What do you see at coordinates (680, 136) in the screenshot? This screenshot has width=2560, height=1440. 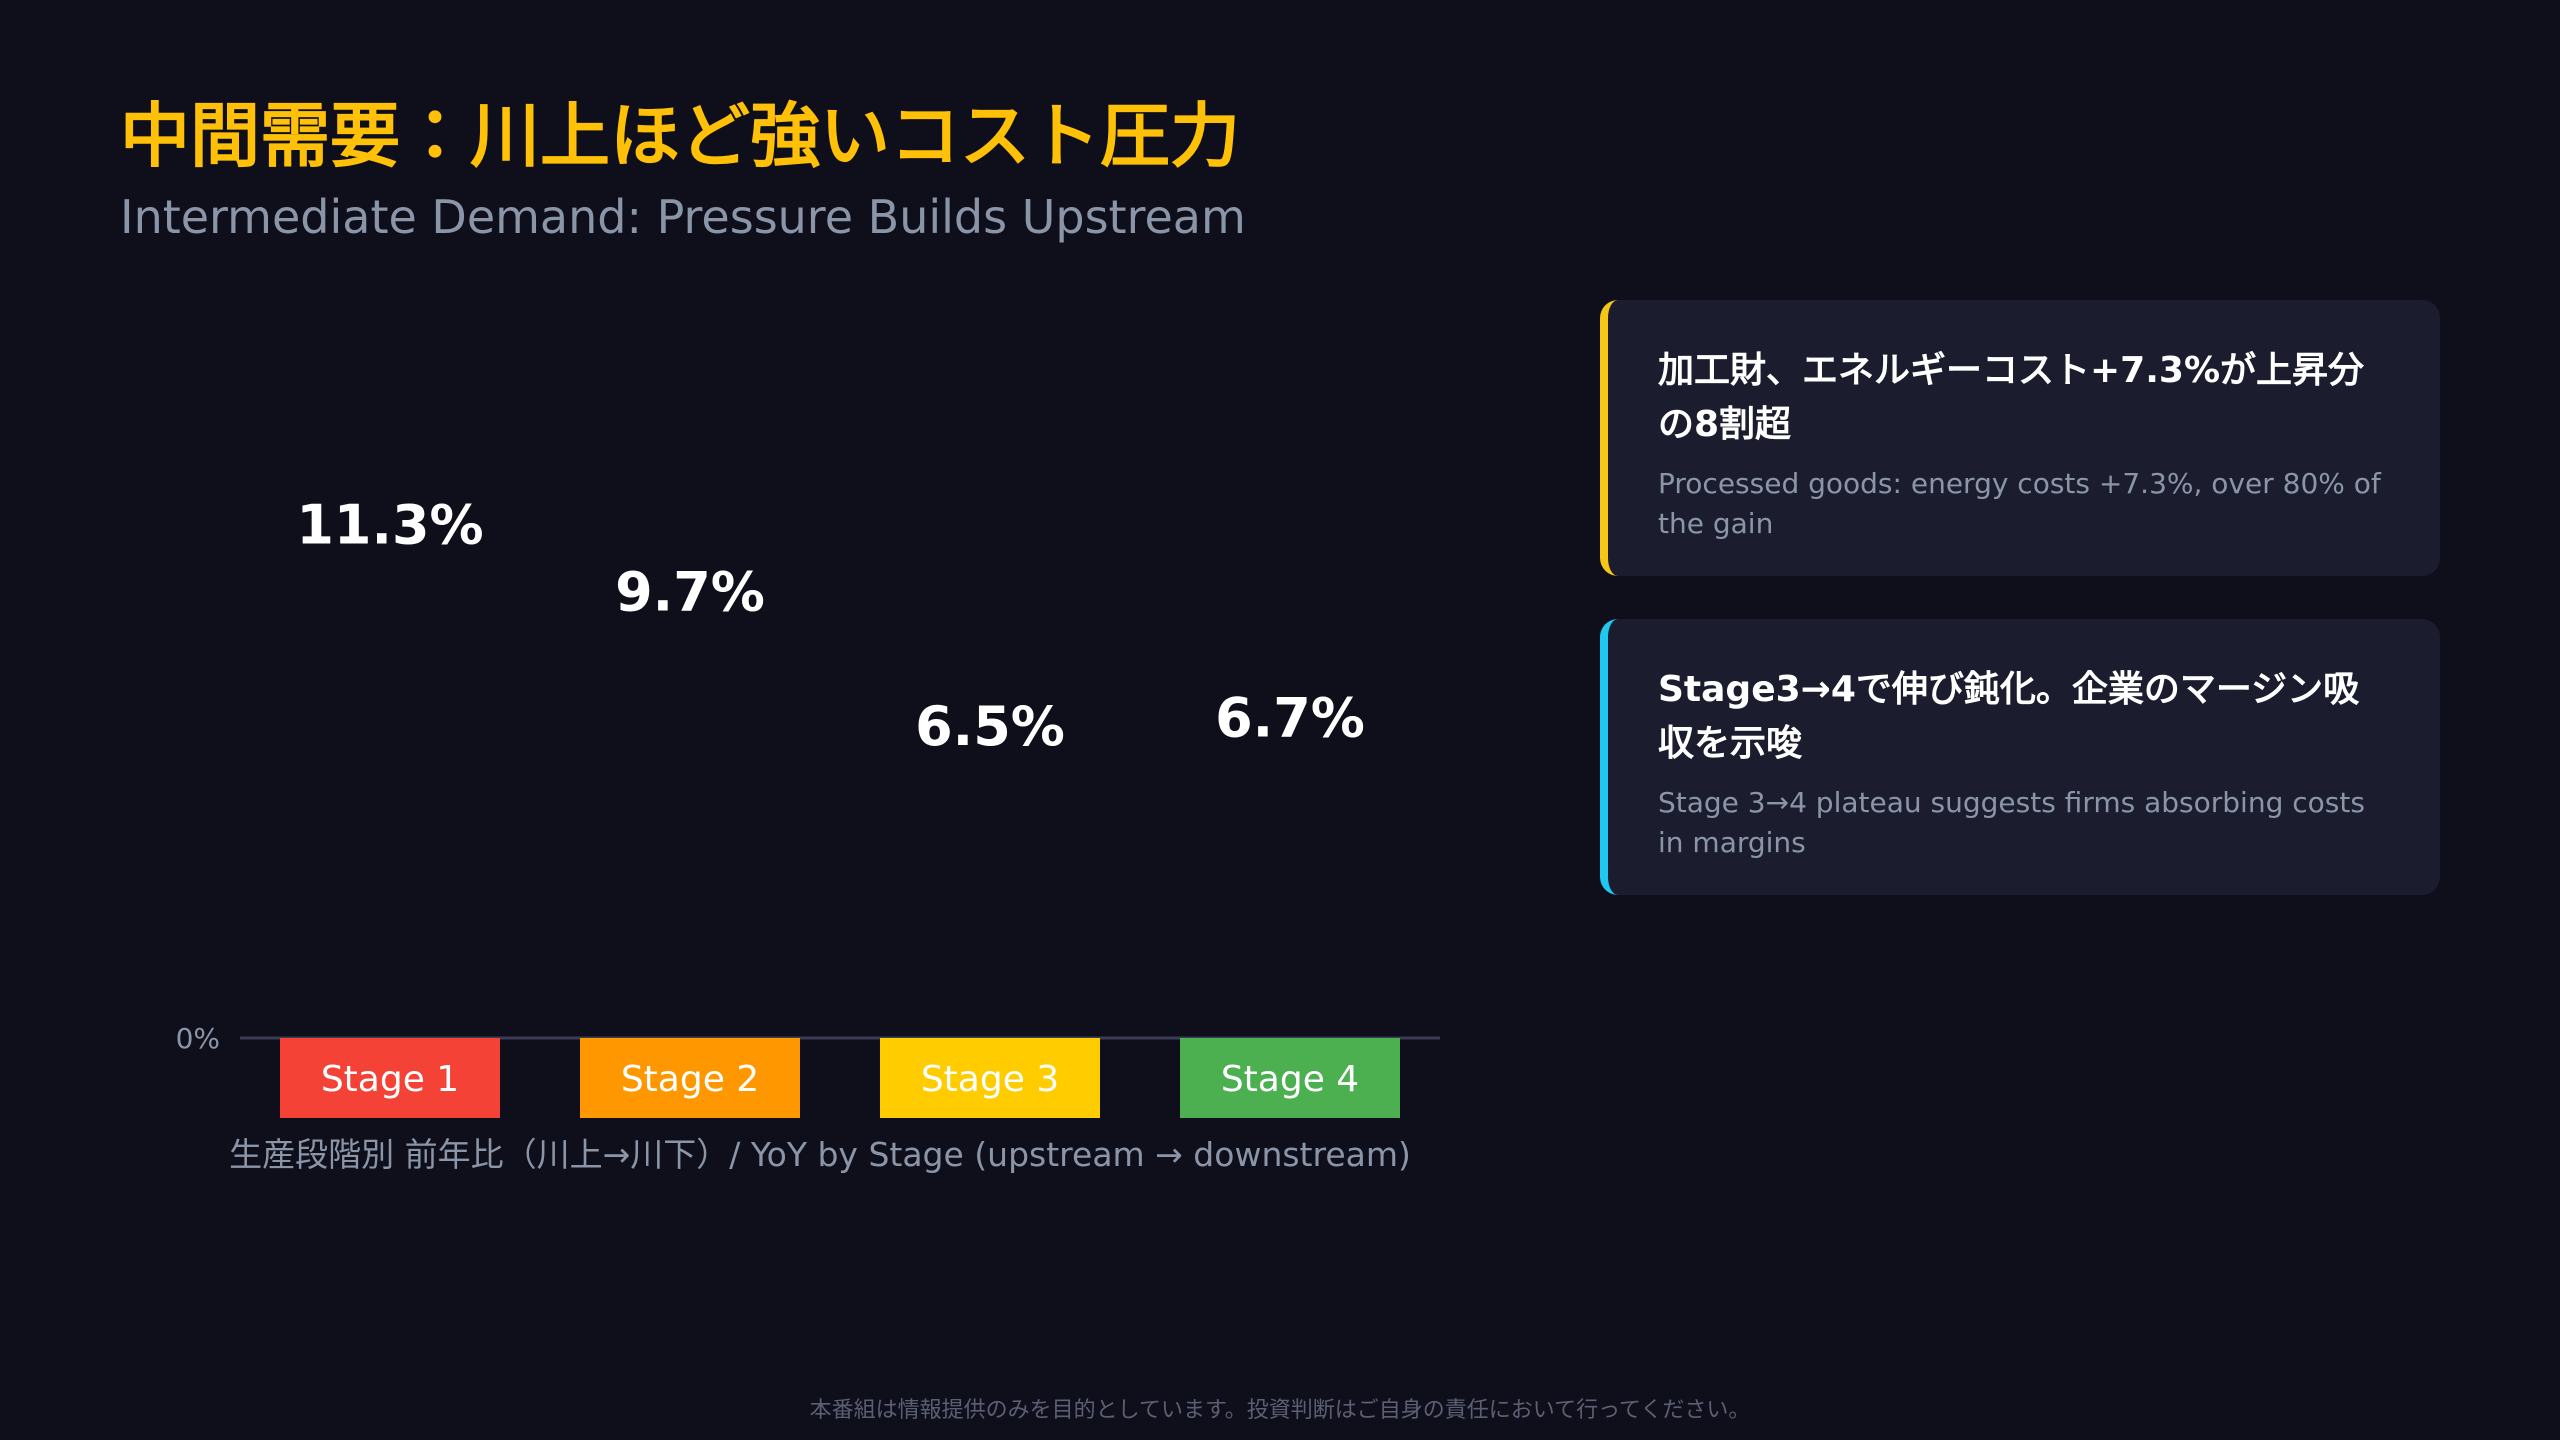 I see `title: 中間需要：川上ほど強いコスト圧力` at bounding box center [680, 136].